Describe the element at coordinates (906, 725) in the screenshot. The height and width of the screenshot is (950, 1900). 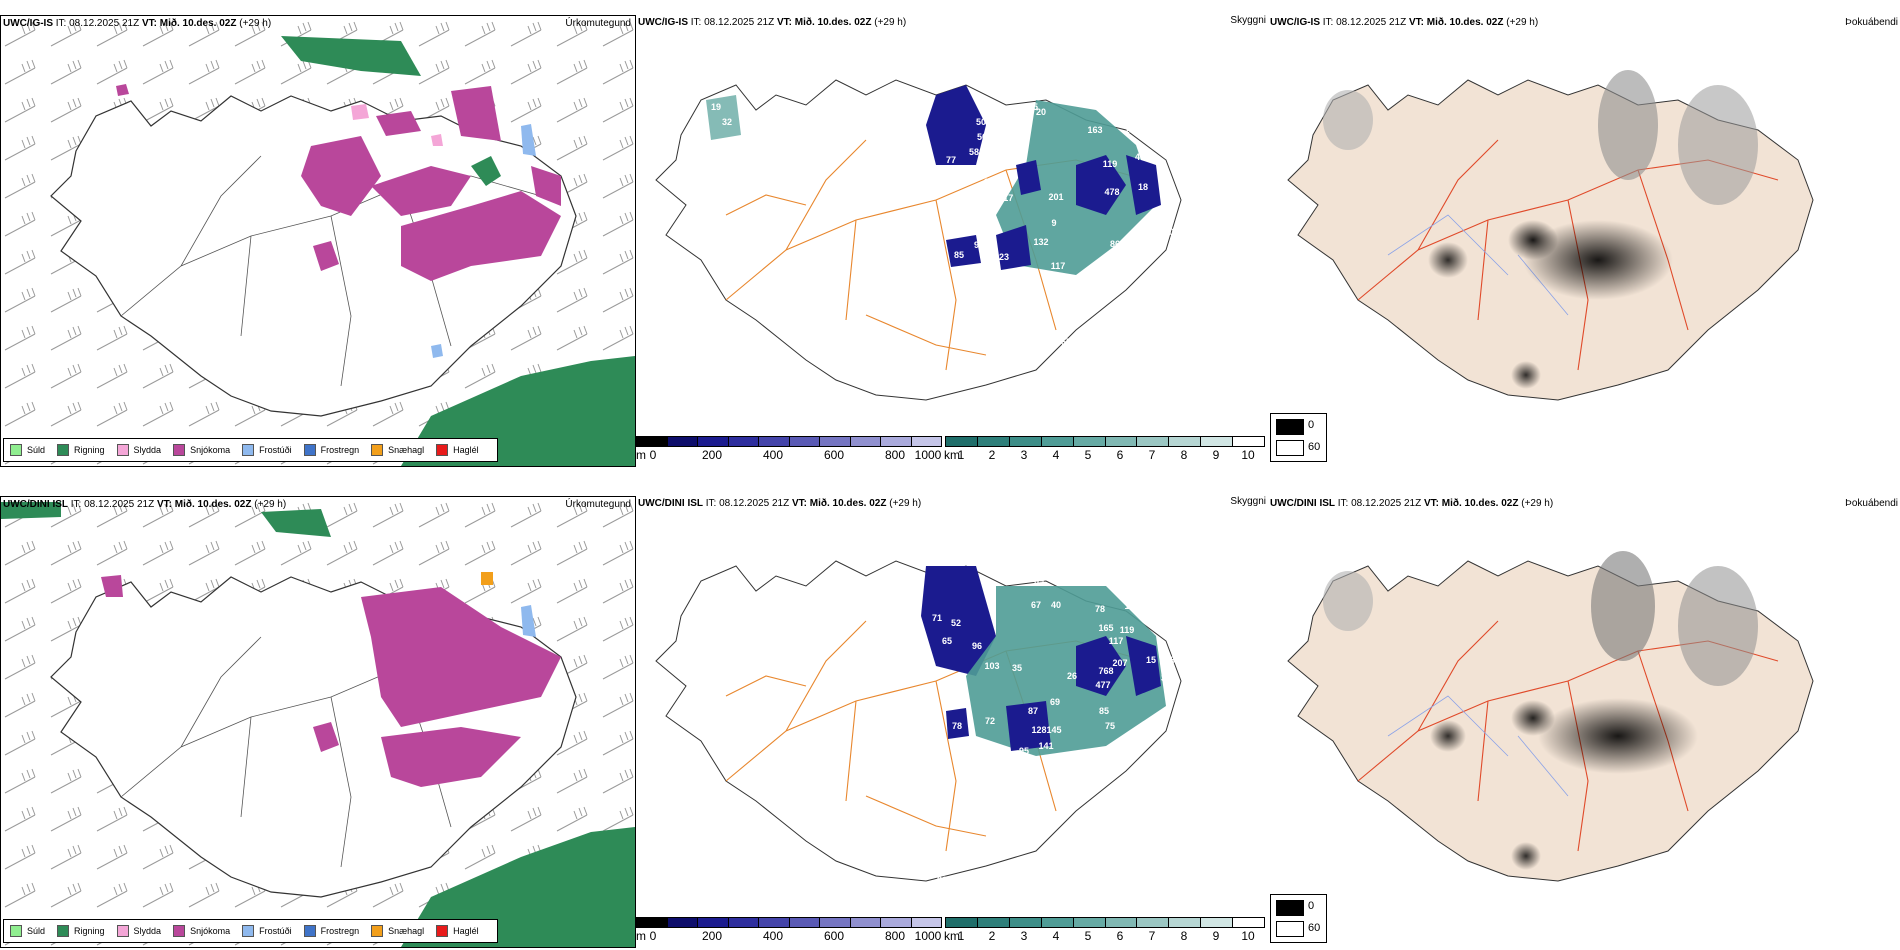
I see `vis-label: 18` at that location.